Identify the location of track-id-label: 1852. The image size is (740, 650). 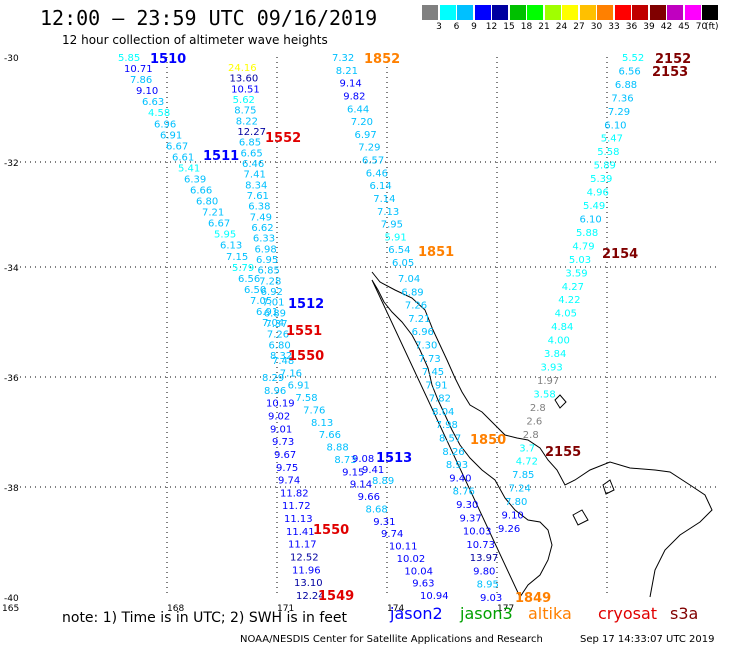
(382, 59).